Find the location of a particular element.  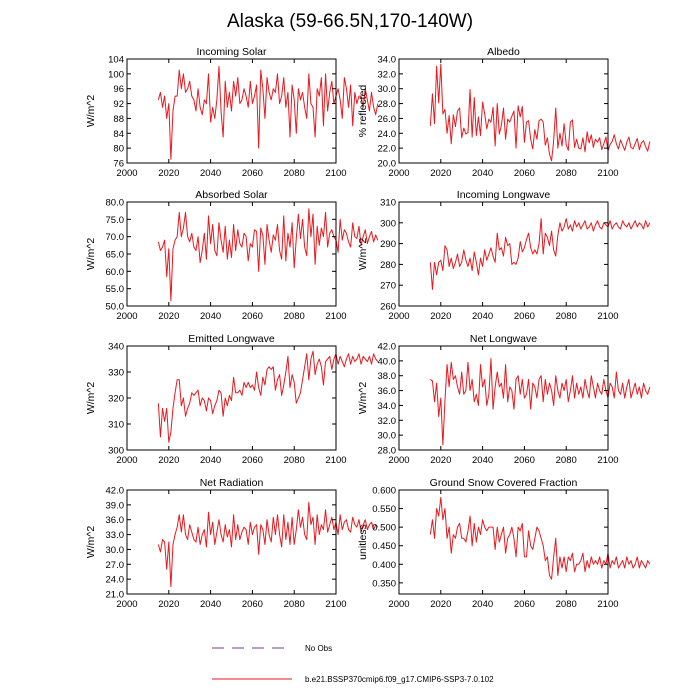

y-tick-label: 30.0 is located at coordinates (387, 436).